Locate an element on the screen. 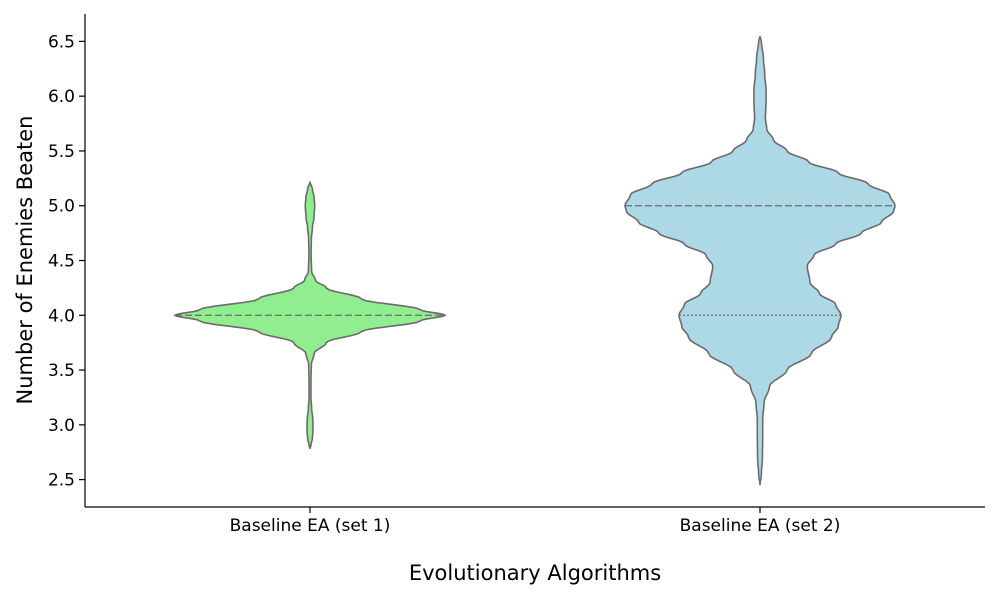  quartile-layer is located at coordinates (535, 260).